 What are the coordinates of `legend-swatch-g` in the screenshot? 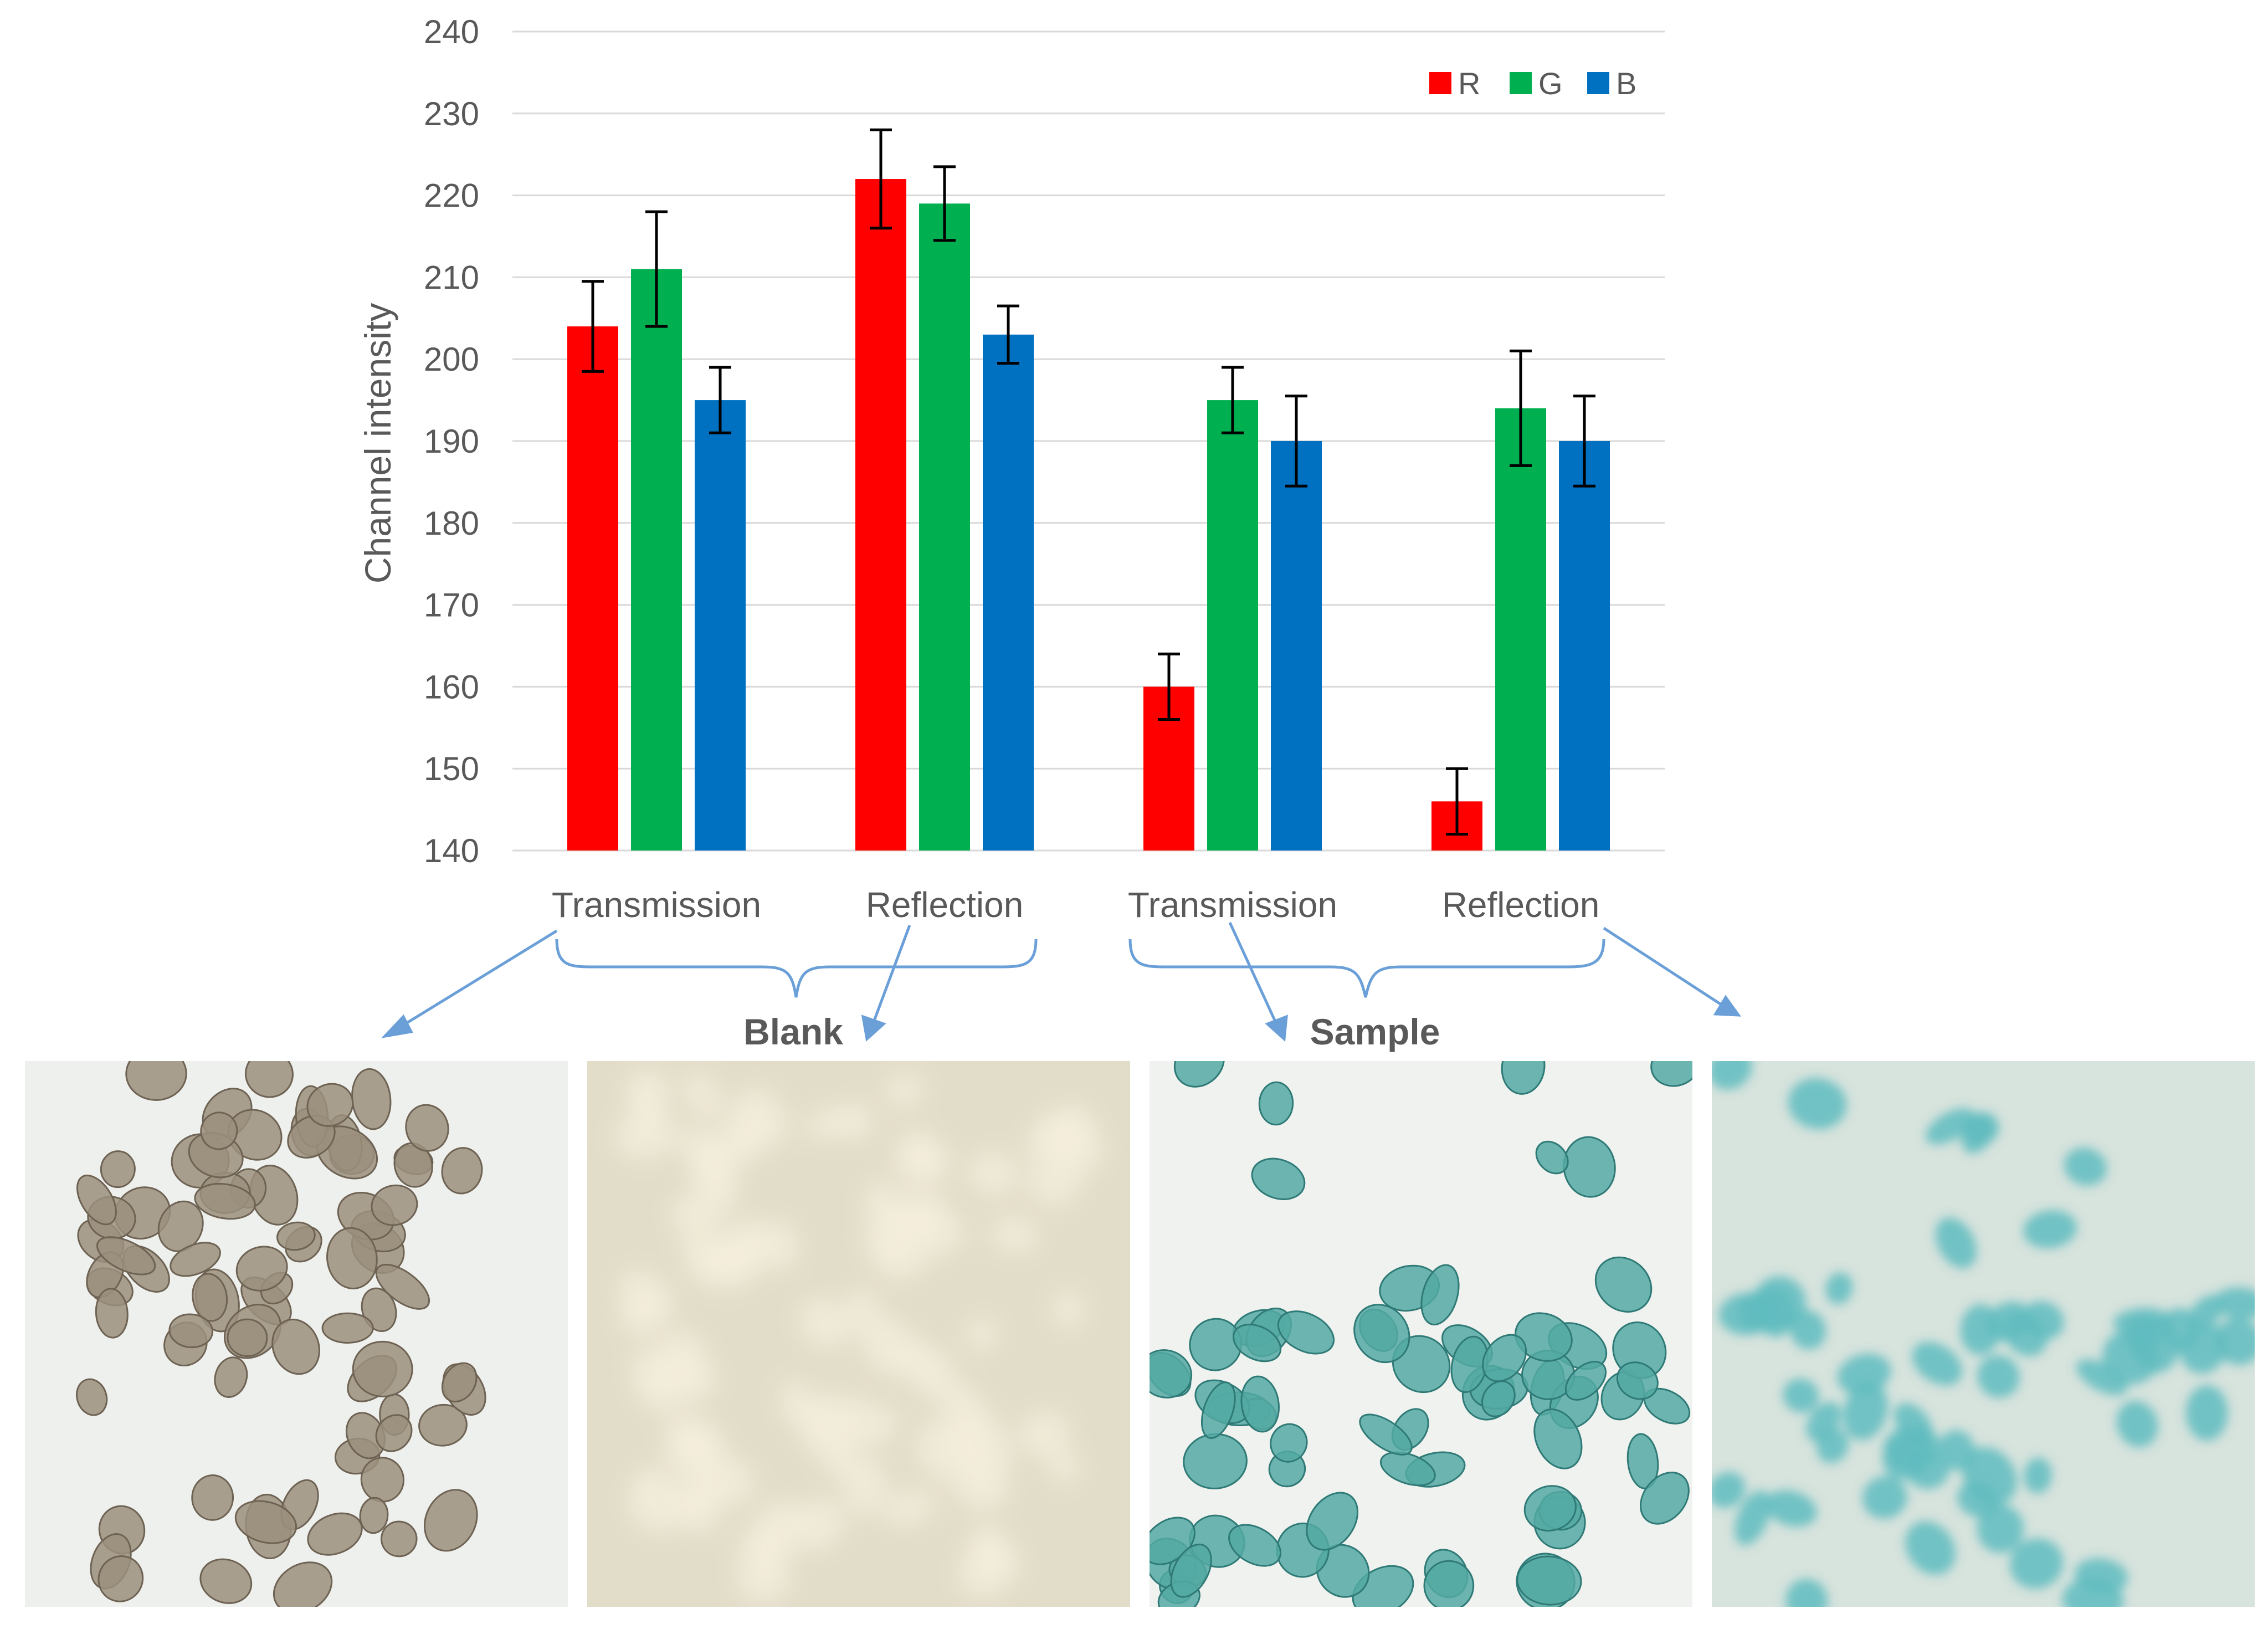 It's located at (1521, 83).